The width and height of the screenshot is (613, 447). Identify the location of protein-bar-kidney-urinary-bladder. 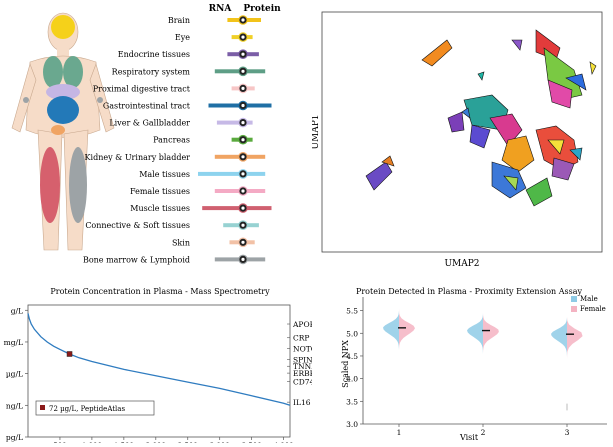
(253, 156).